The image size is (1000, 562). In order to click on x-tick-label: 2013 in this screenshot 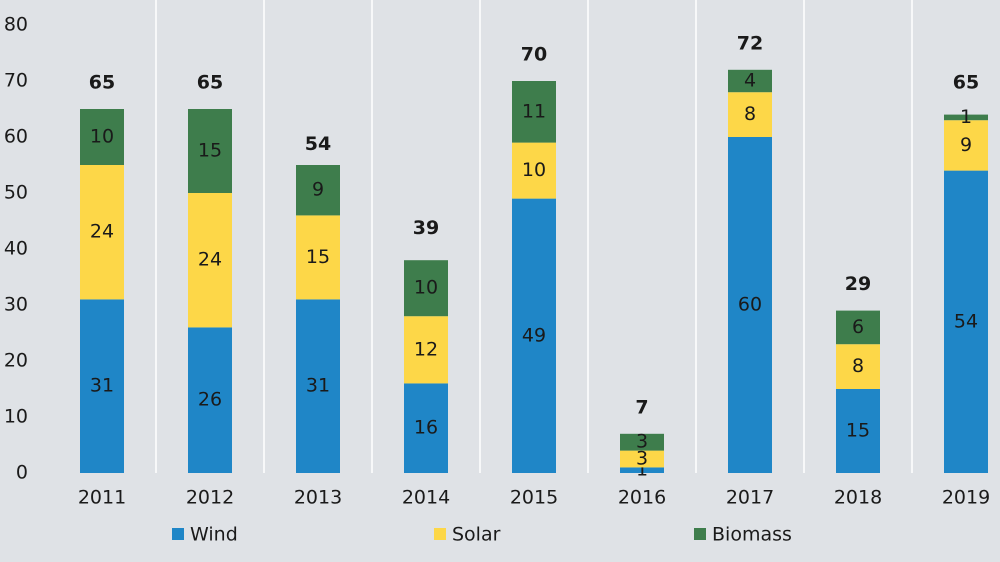, I will do `click(318, 498)`.